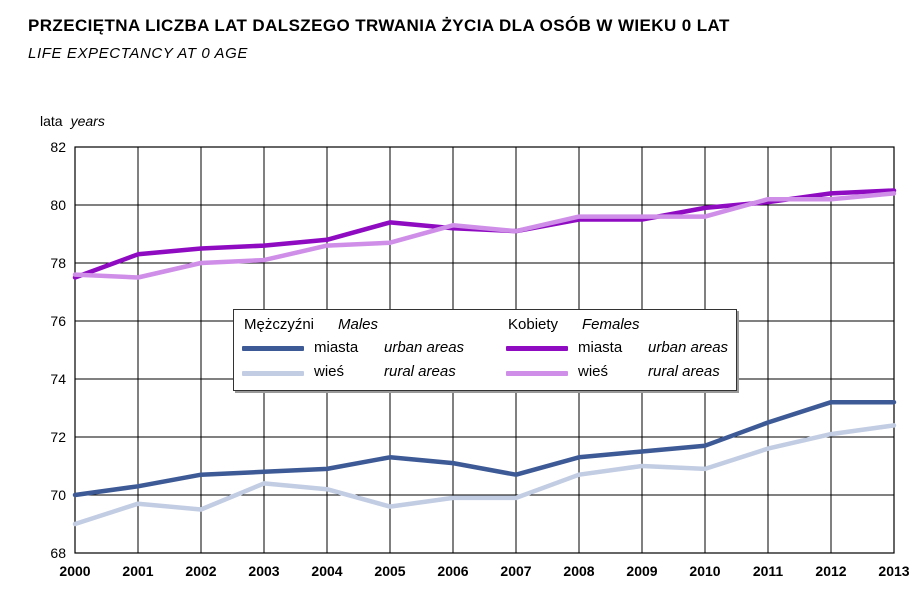 The image size is (921, 602). What do you see at coordinates (74, 571) in the screenshot?
I see `x-tick-label: 2000` at bounding box center [74, 571].